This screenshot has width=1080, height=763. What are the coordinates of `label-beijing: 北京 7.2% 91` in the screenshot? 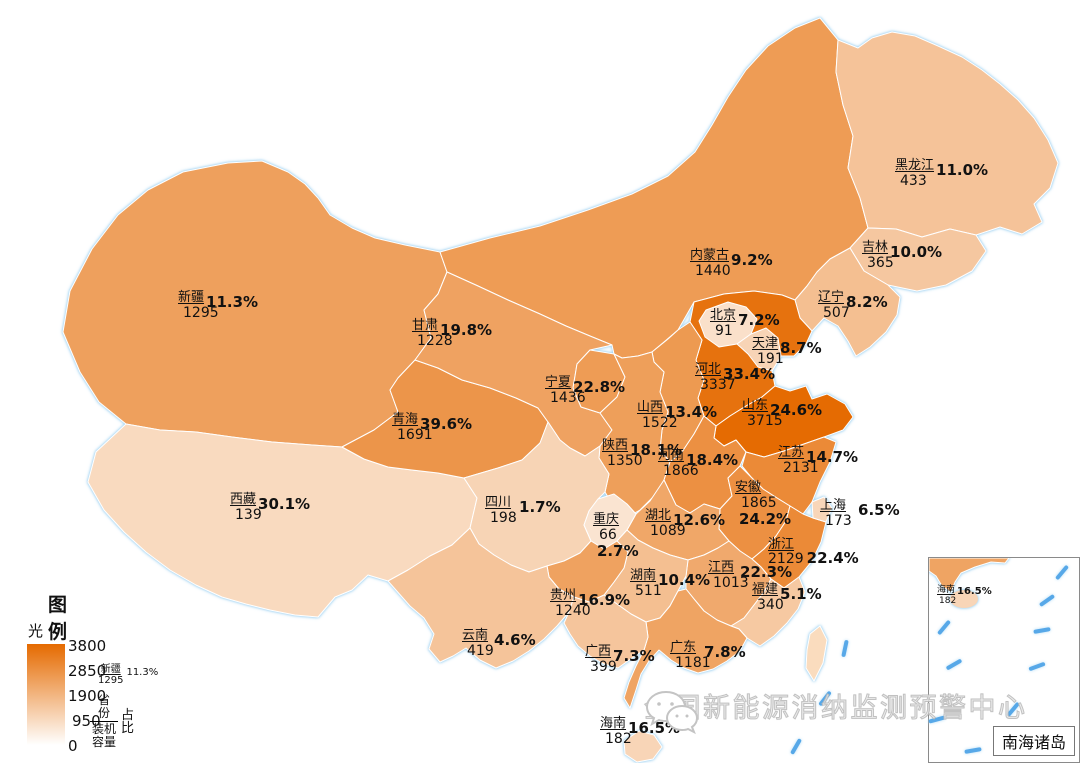 It's located at (745, 323).